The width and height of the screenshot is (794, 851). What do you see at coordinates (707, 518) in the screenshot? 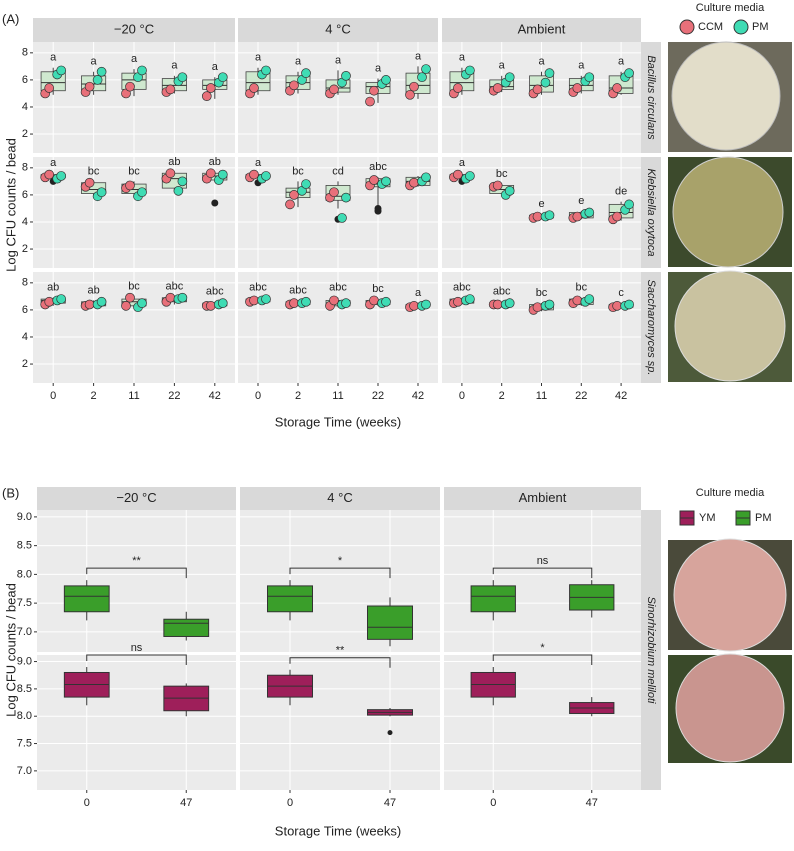
I see `legend-label: YM` at bounding box center [707, 518].